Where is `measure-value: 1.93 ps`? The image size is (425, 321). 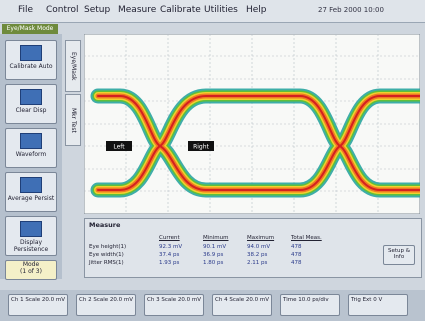 measure-value: 1.93 ps is located at coordinates (169, 263).